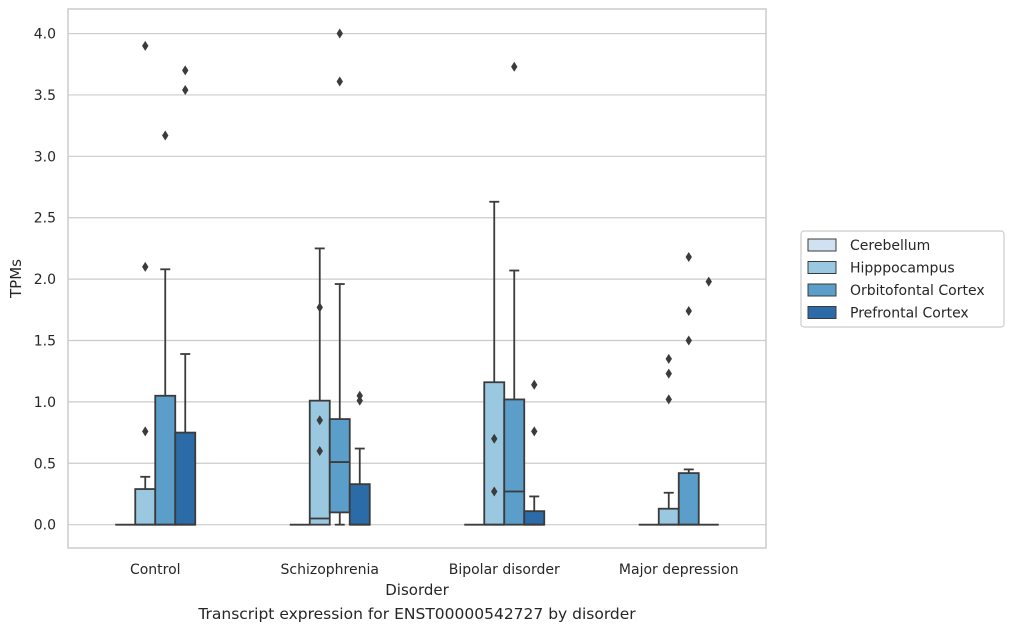 This screenshot has height=634, width=1014. I want to click on y-tick-label: 3.0, so click(45, 157).